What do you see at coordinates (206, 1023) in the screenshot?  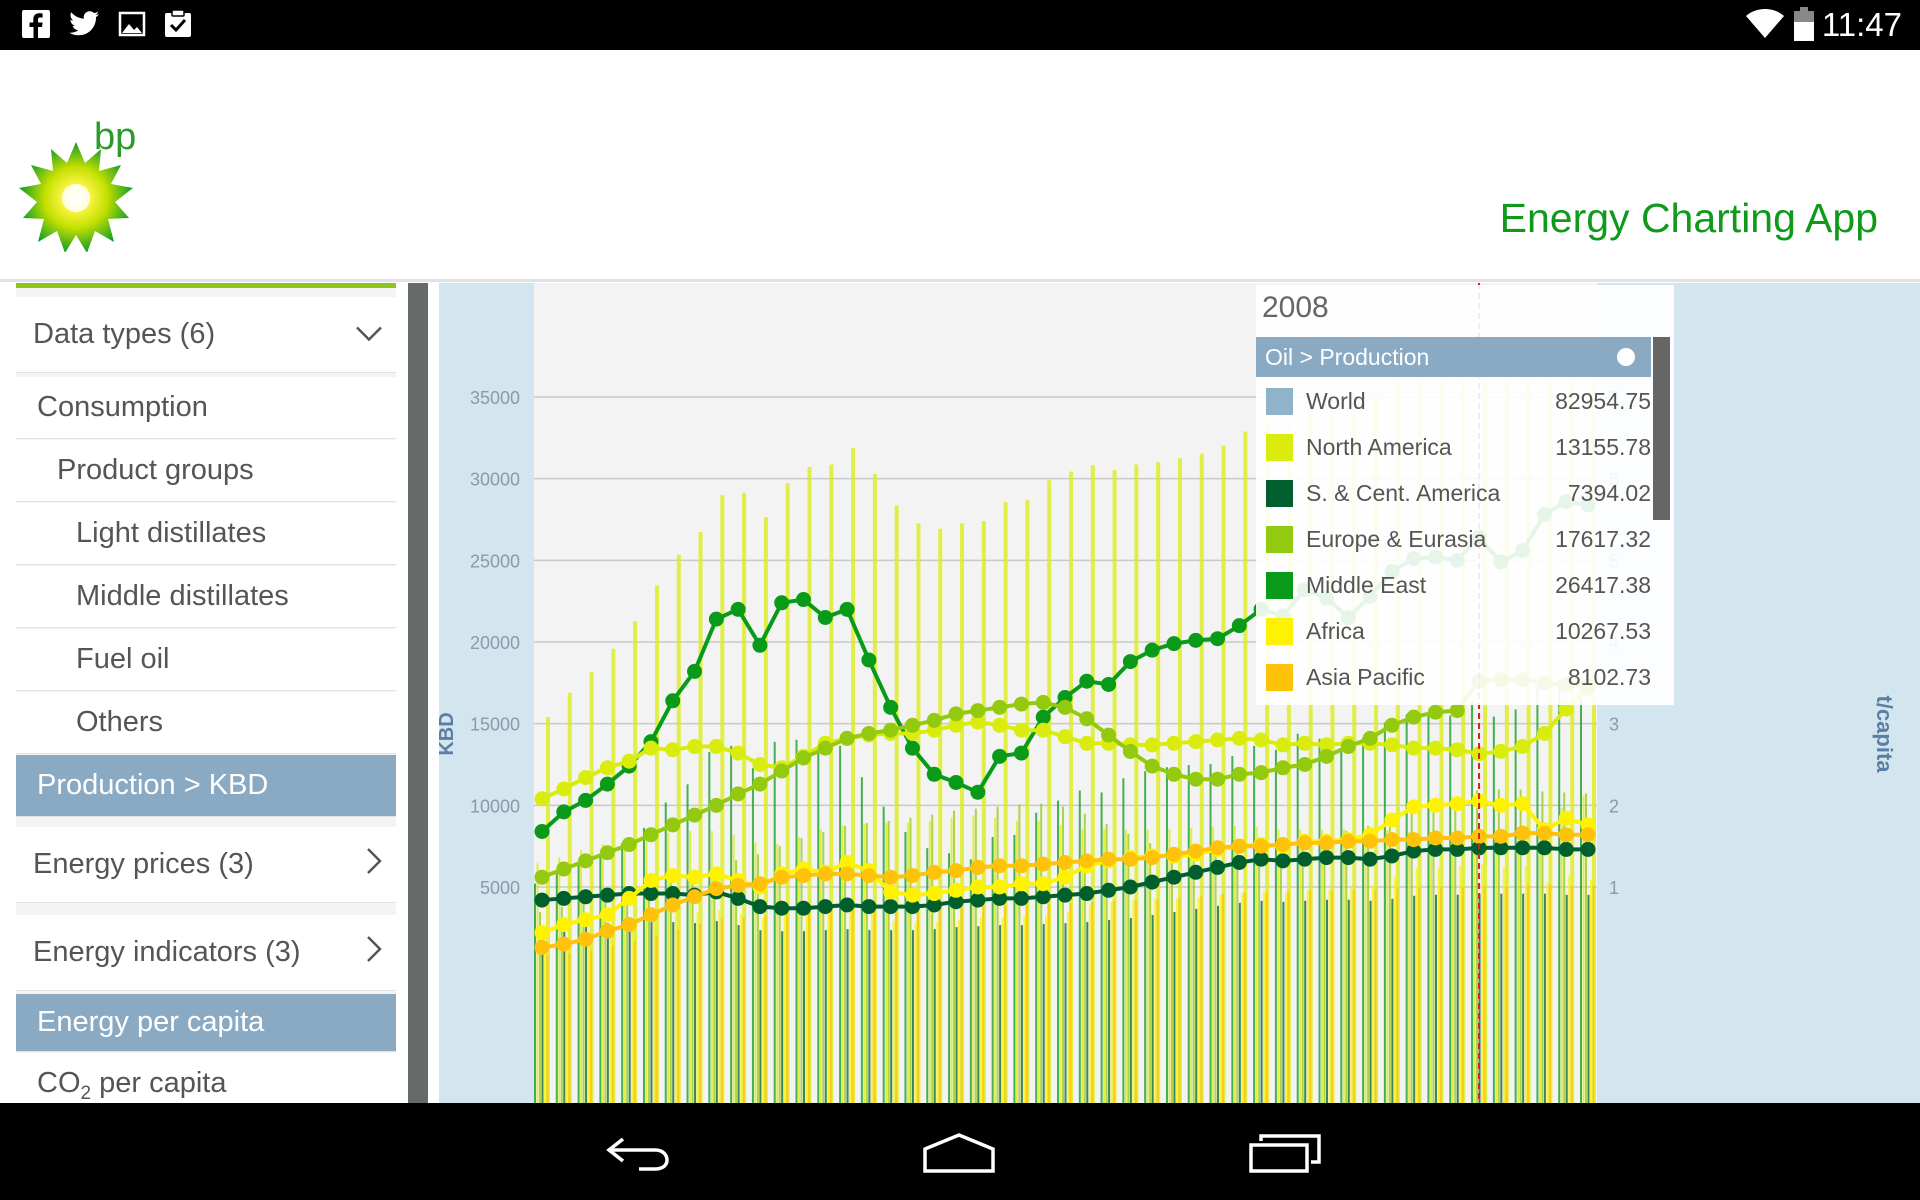 I see `sidebar-item-energy-per-capita: Energy per capita` at bounding box center [206, 1023].